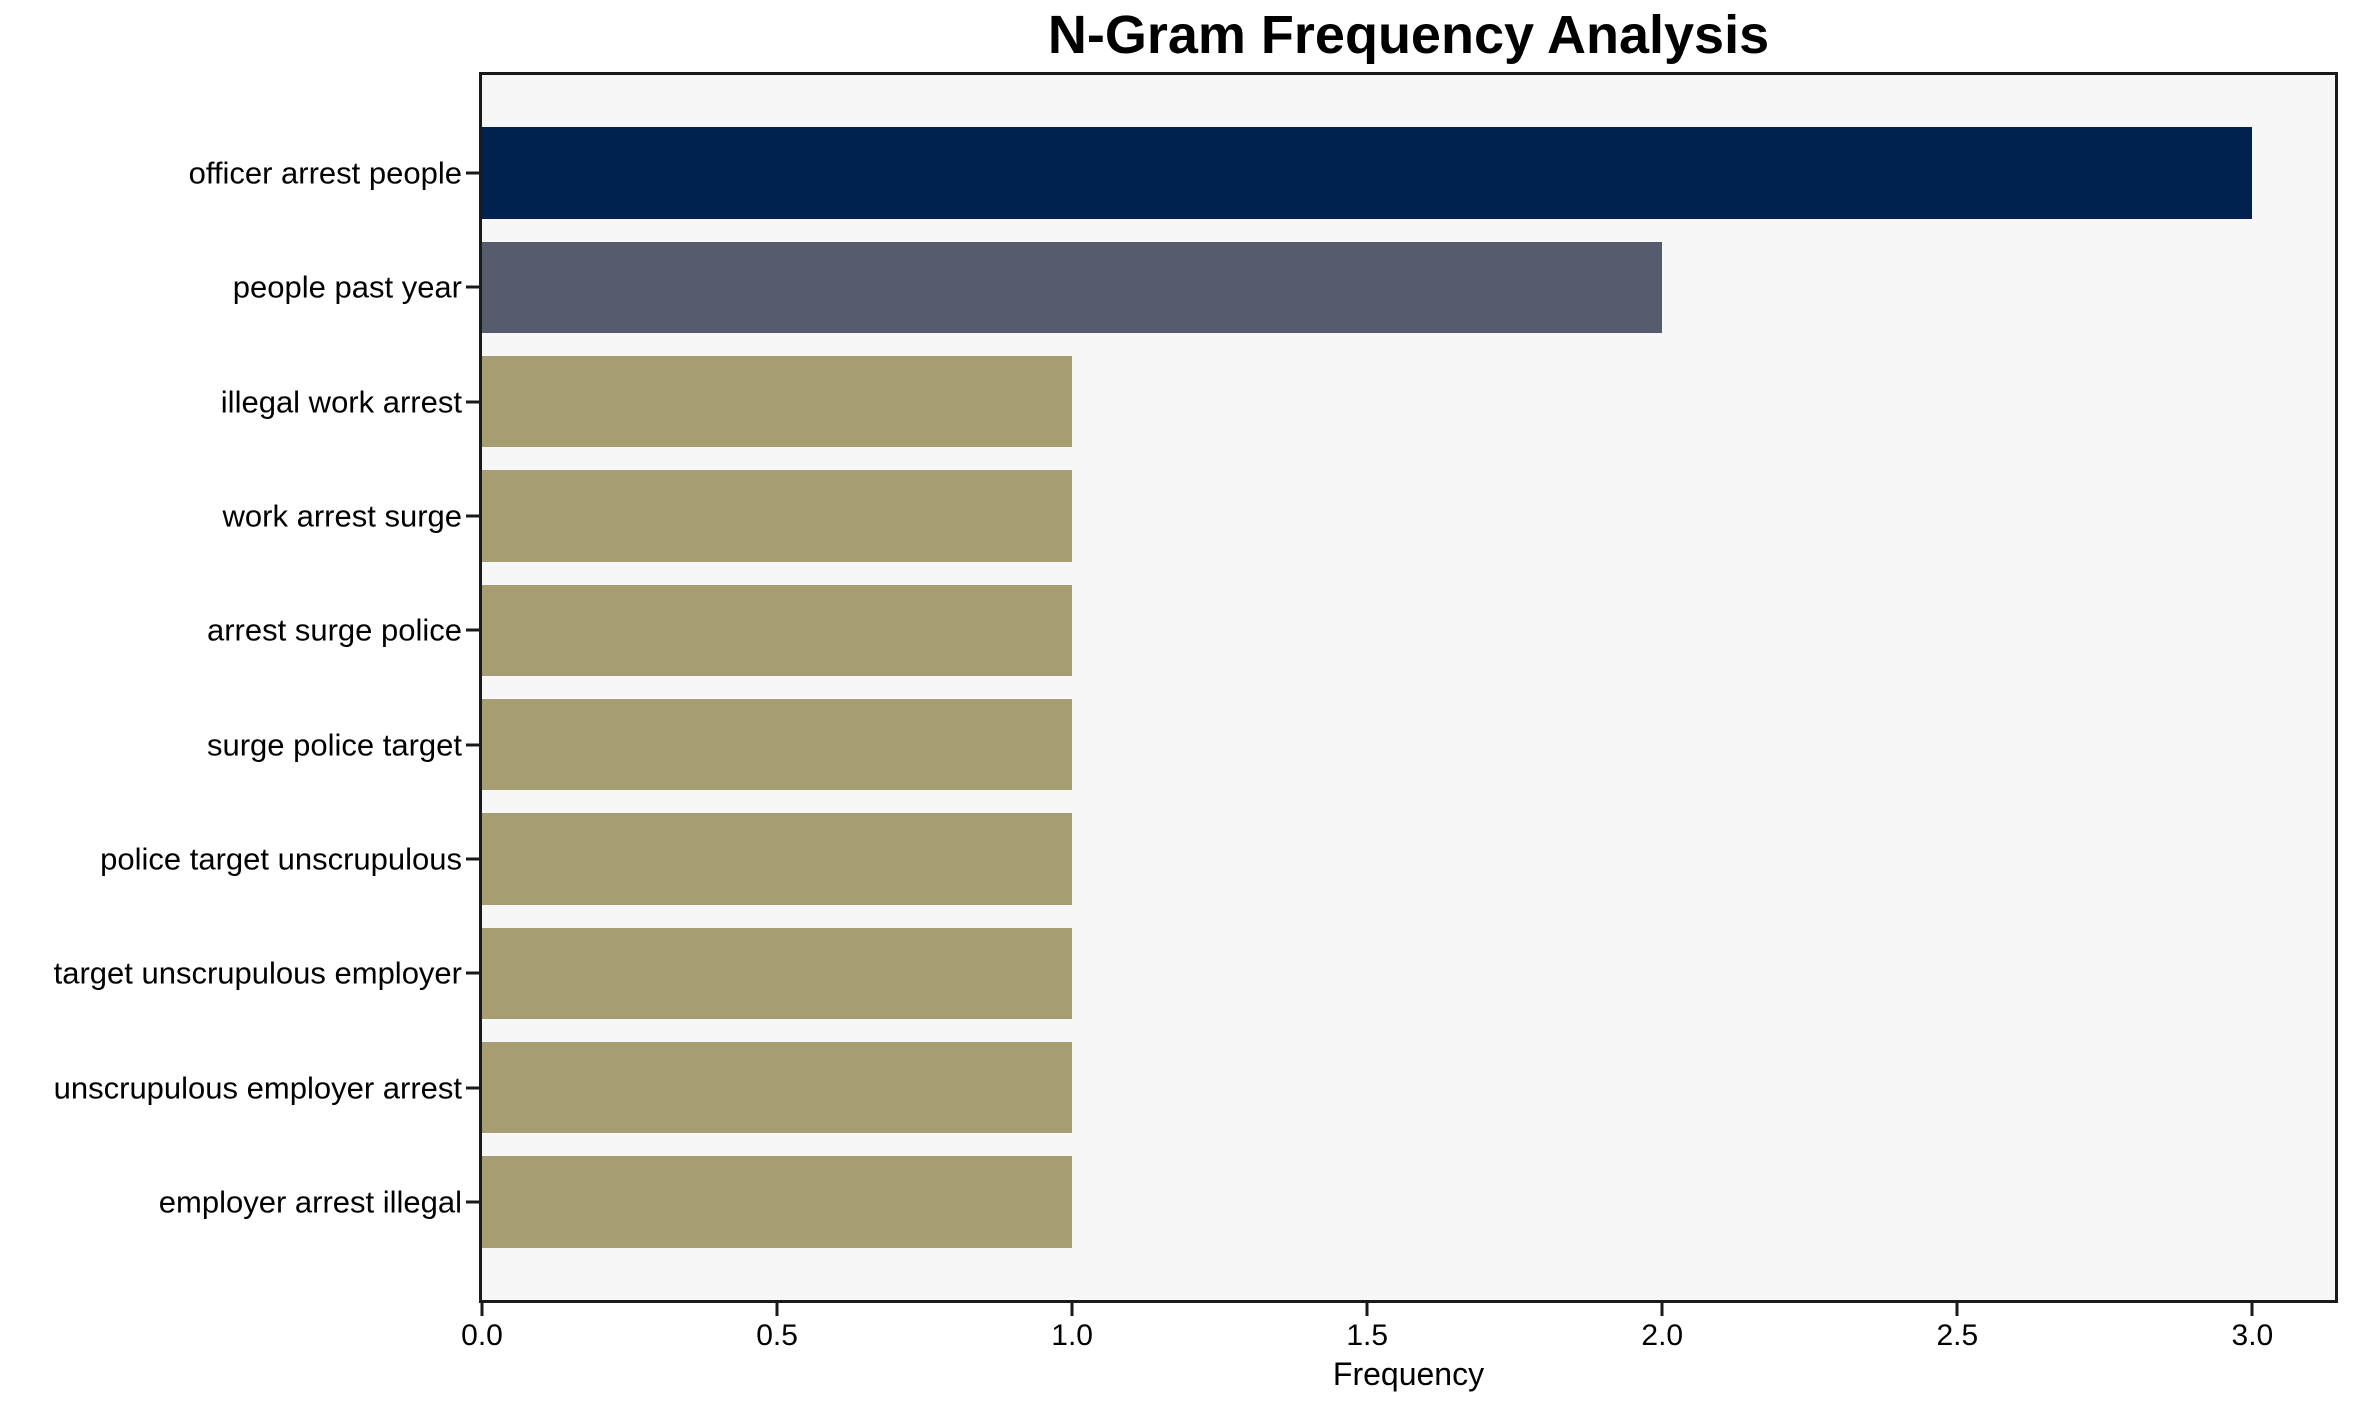 This screenshot has height=1414, width=2358. What do you see at coordinates (482, 1335) in the screenshot?
I see `x-tick-label: 0.0` at bounding box center [482, 1335].